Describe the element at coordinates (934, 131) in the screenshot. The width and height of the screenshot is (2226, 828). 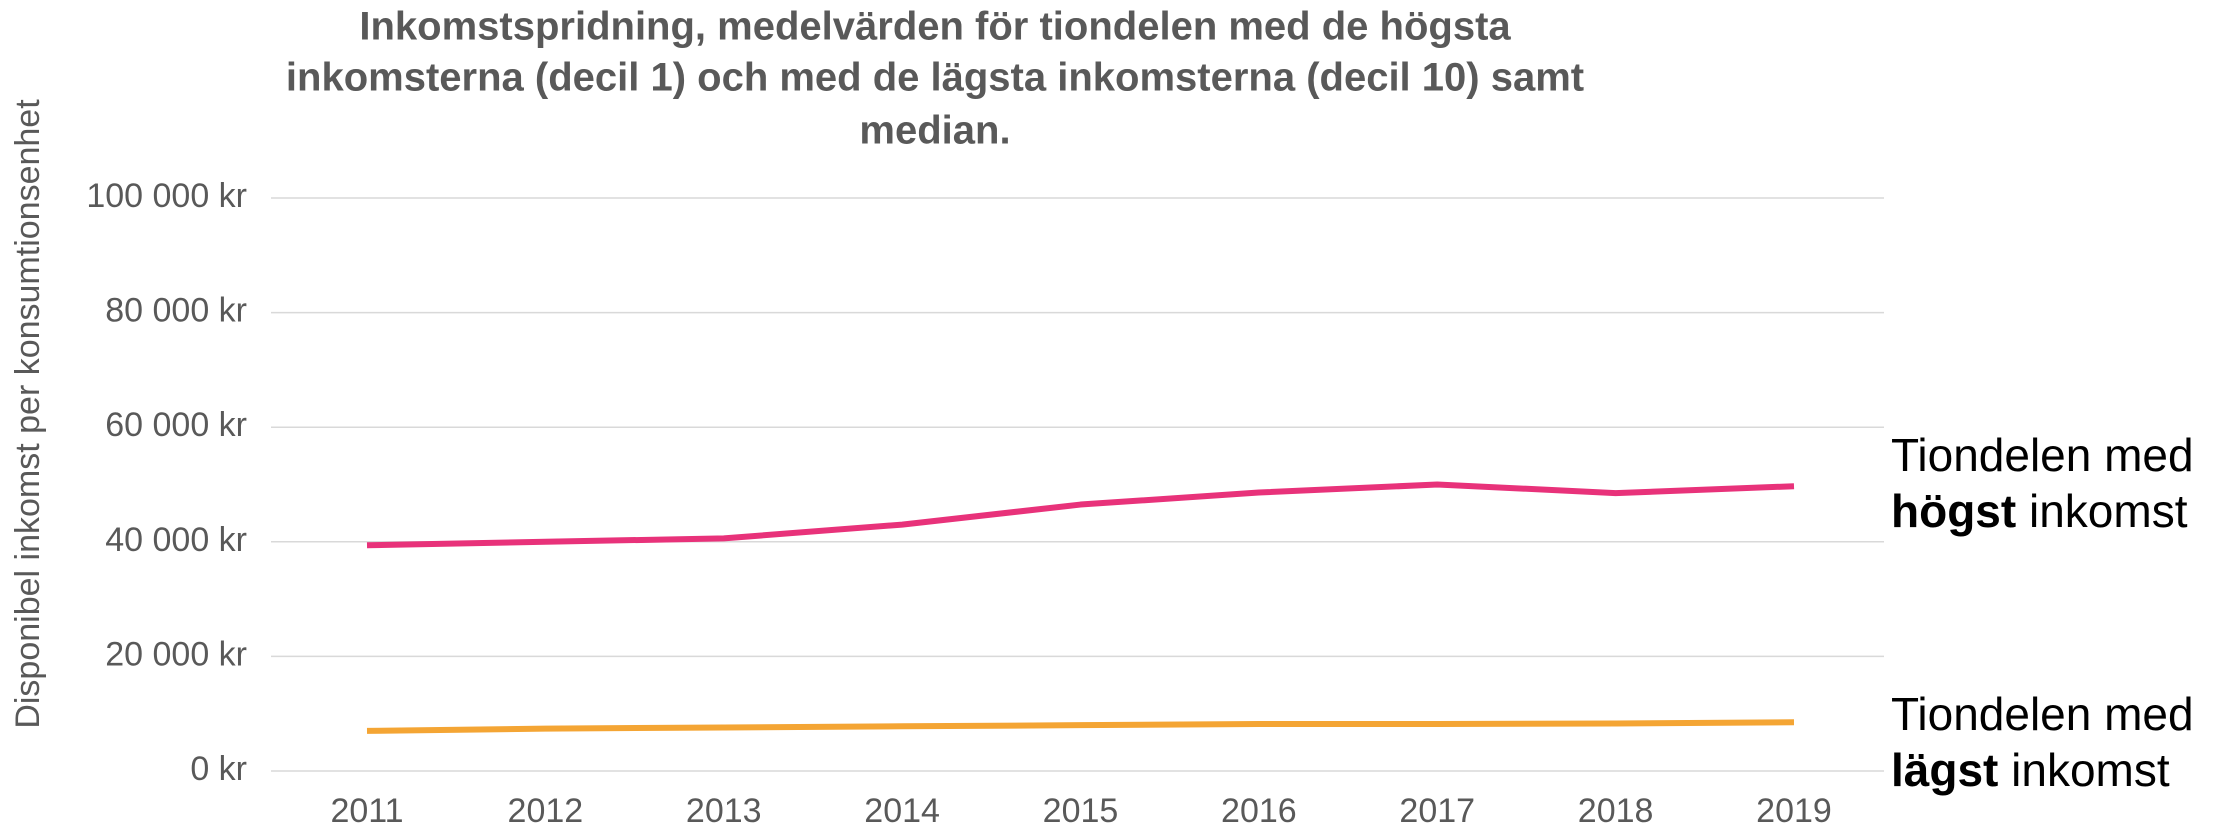
I see `chart-title: median.` at that location.